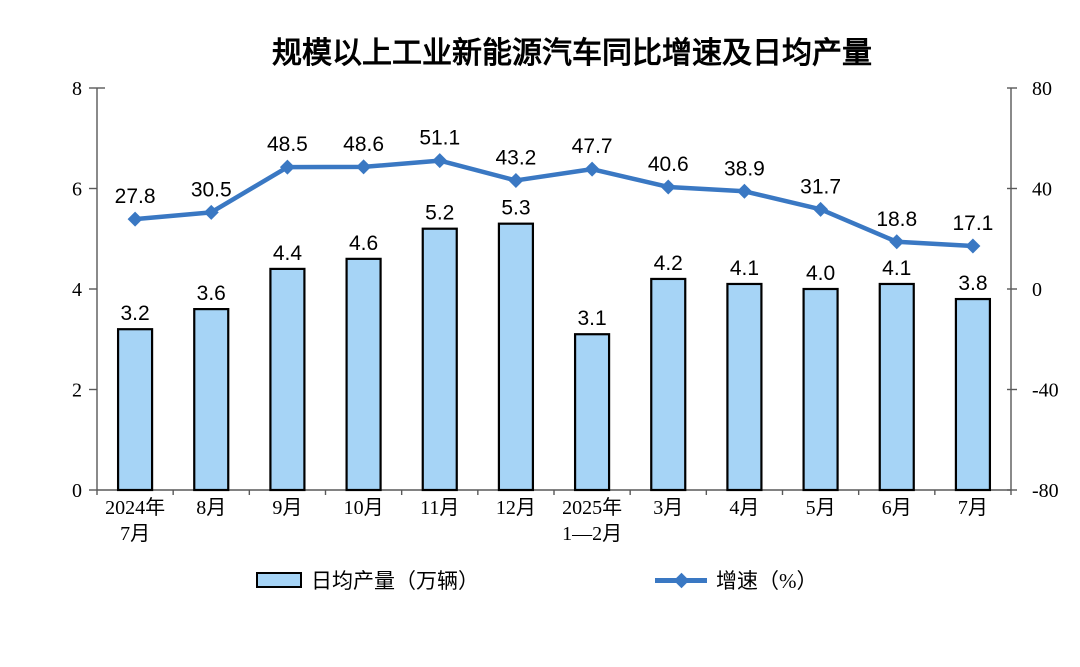 Image resolution: width=1080 pixels, height=667 pixels. What do you see at coordinates (1037, 290) in the screenshot?
I see `right-axis-tick-label: 0` at bounding box center [1037, 290].